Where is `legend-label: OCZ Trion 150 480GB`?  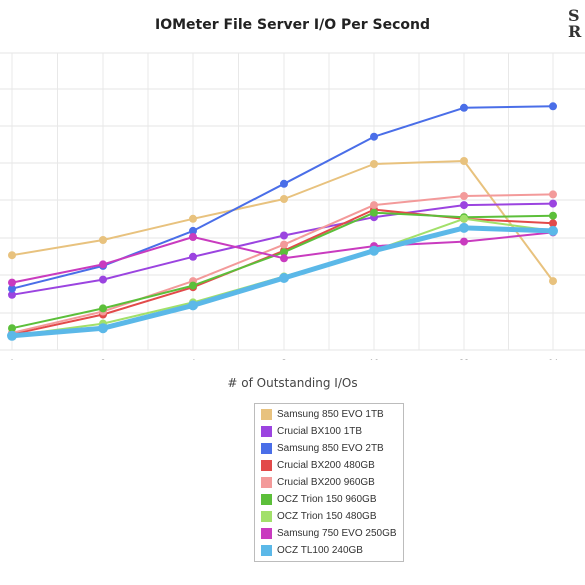 legend-label: OCZ Trion 150 480GB is located at coordinates (327, 516).